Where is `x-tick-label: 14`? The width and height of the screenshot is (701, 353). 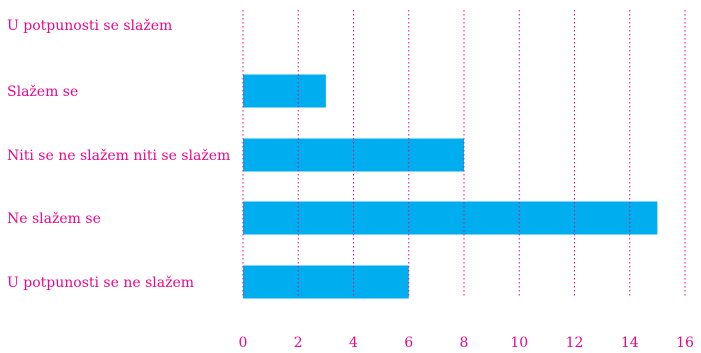 x-tick-label: 14 is located at coordinates (630, 343).